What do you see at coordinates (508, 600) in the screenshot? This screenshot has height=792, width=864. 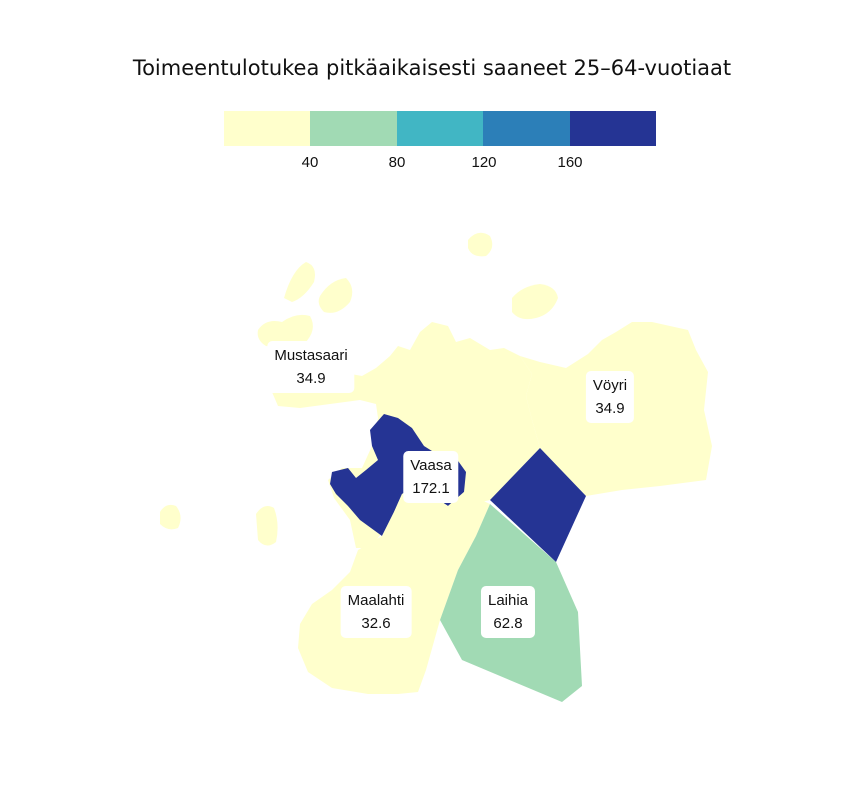 I see `label-laihia-name: Laihia` at bounding box center [508, 600].